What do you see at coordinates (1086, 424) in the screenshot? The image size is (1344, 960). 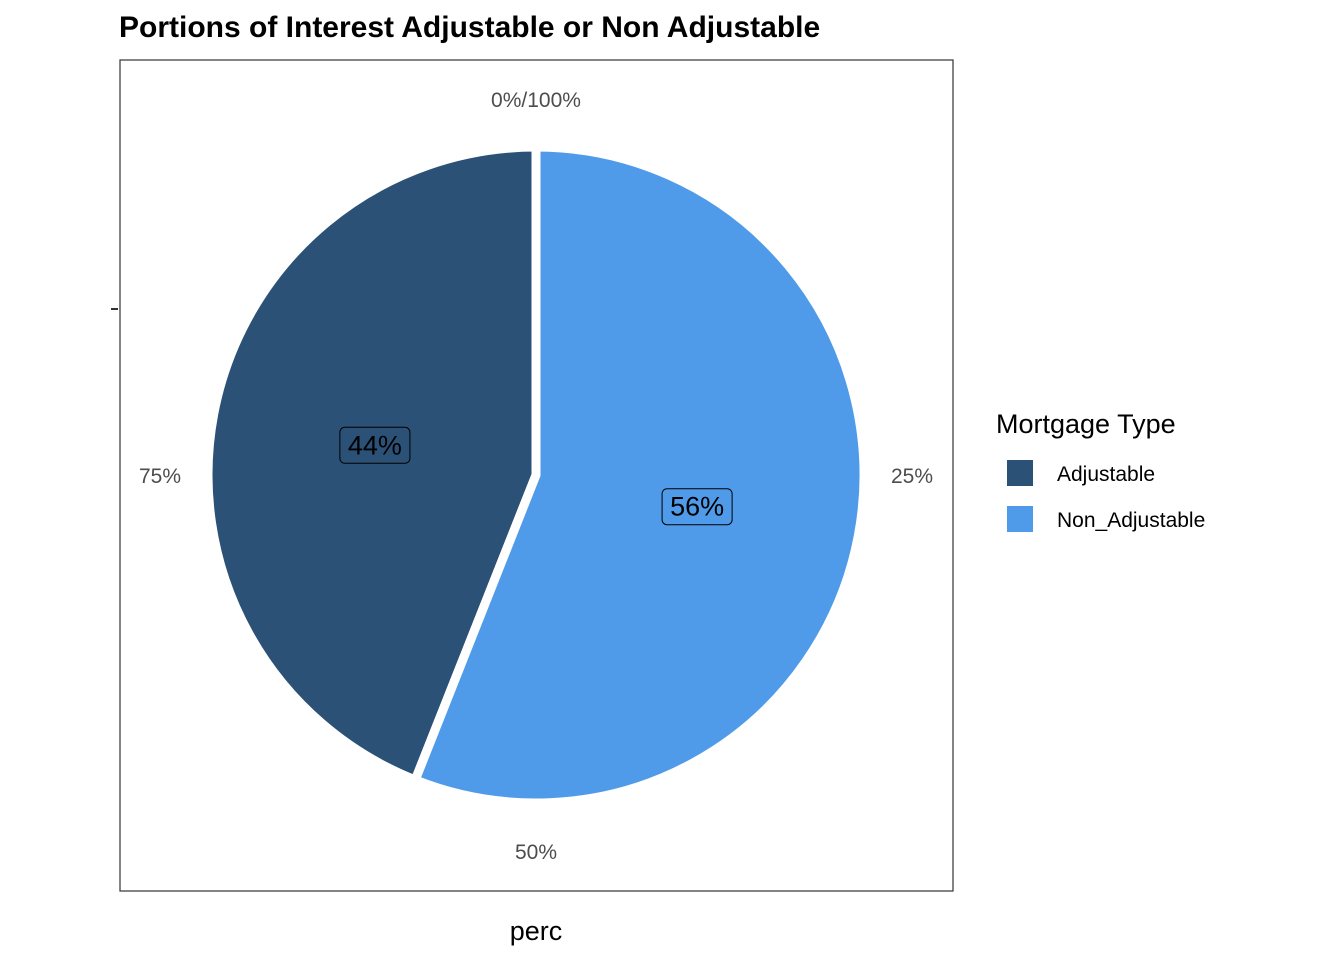 I see `legend-title: Mortgage Type` at bounding box center [1086, 424].